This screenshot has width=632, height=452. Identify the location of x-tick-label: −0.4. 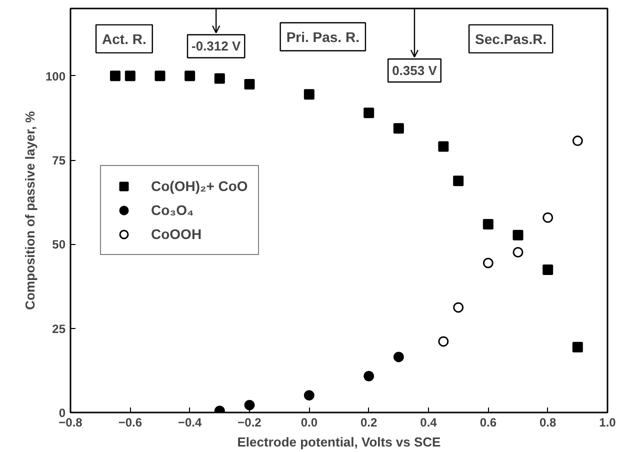
(190, 423).